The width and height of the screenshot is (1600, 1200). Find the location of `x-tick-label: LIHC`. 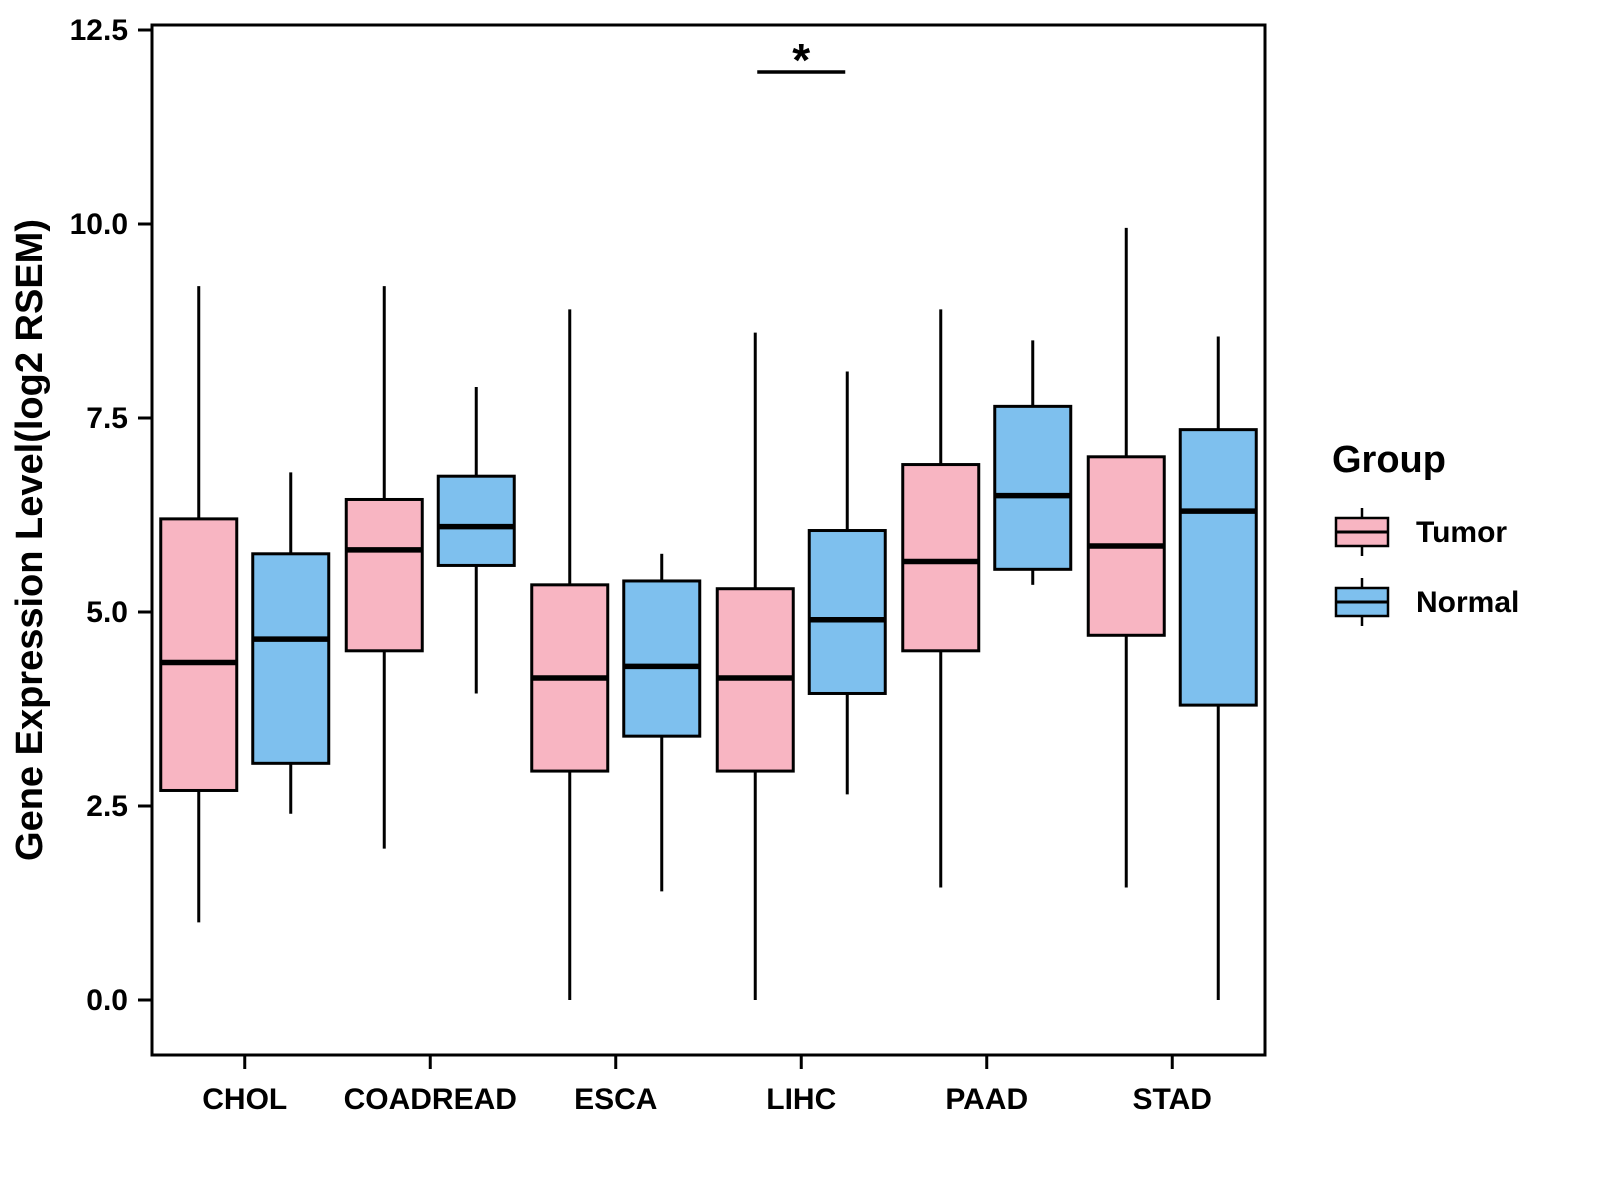

x-tick-label: LIHC is located at coordinates (801, 1099).